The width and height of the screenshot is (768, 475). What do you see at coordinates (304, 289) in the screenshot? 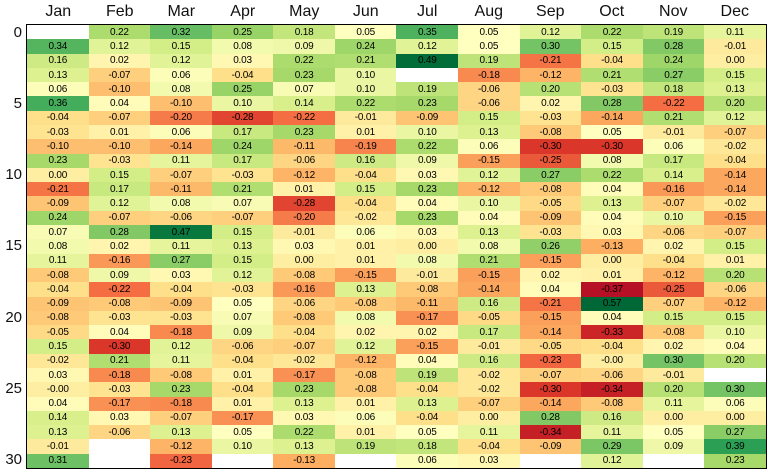
I see `heatmap-cell: -0.16` at bounding box center [304, 289].